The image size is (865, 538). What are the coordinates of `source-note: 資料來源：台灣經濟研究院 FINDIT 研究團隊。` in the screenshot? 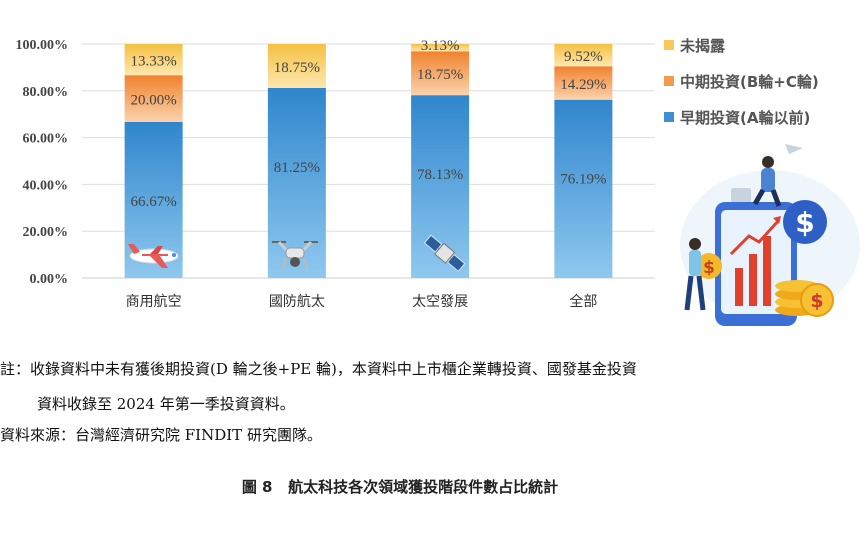 It's located at (161, 435).